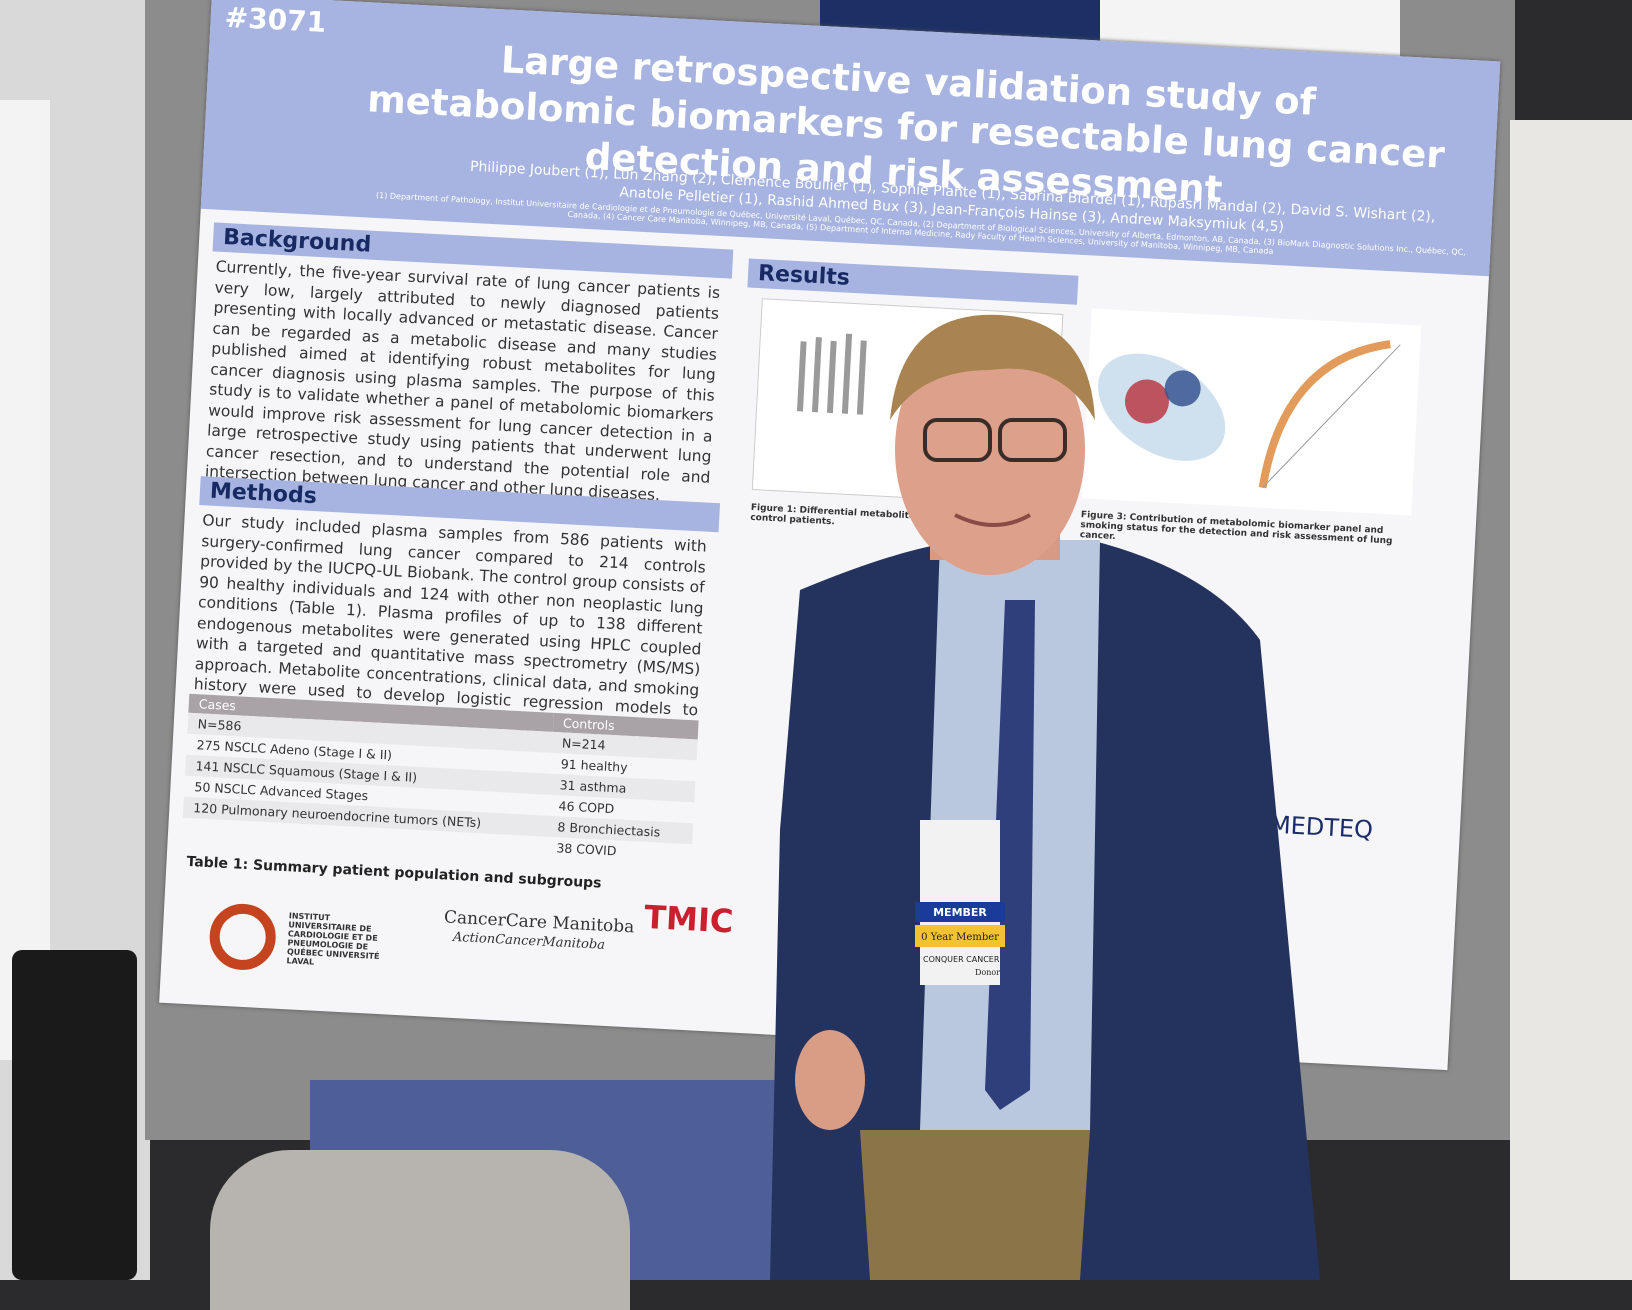 The image size is (1632, 1310). I want to click on badge-member: MEMBER, so click(960, 912).